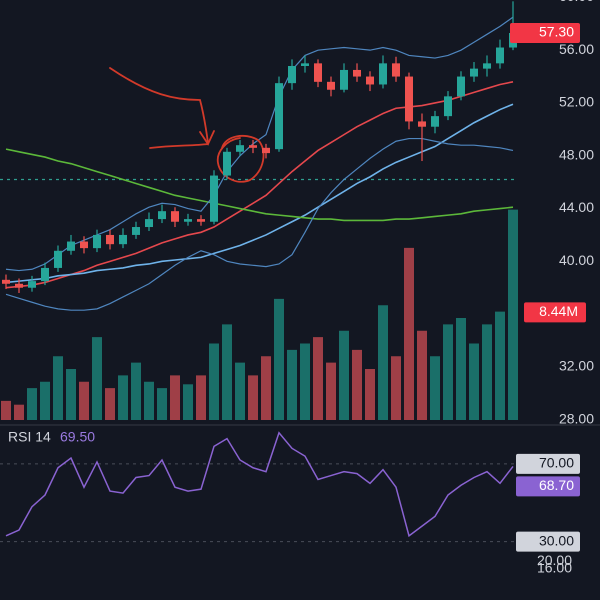  What do you see at coordinates (576, 102) in the screenshot?
I see `y-tick-label: 52.00` at bounding box center [576, 102].